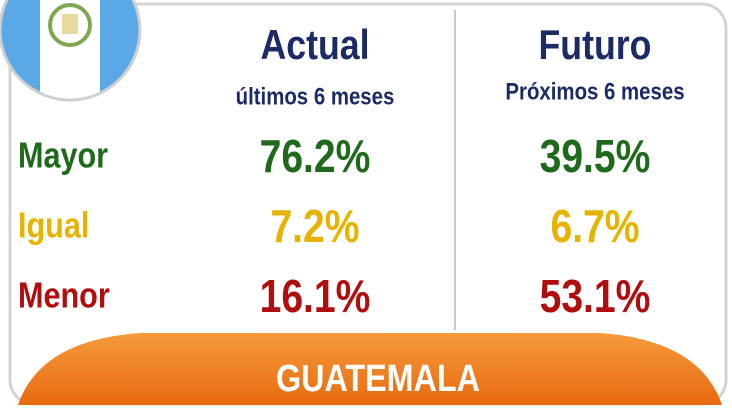 The width and height of the screenshot is (732, 411). What do you see at coordinates (315, 96) in the screenshot?
I see `column-subtitle: últimos 6 meses` at bounding box center [315, 96].